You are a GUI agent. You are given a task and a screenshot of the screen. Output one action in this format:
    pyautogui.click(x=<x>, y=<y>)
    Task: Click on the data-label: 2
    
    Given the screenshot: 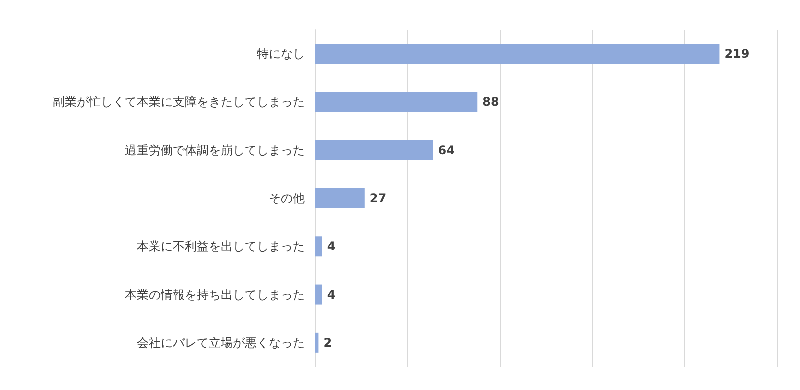 What is the action you would take?
    pyautogui.click(x=328, y=343)
    